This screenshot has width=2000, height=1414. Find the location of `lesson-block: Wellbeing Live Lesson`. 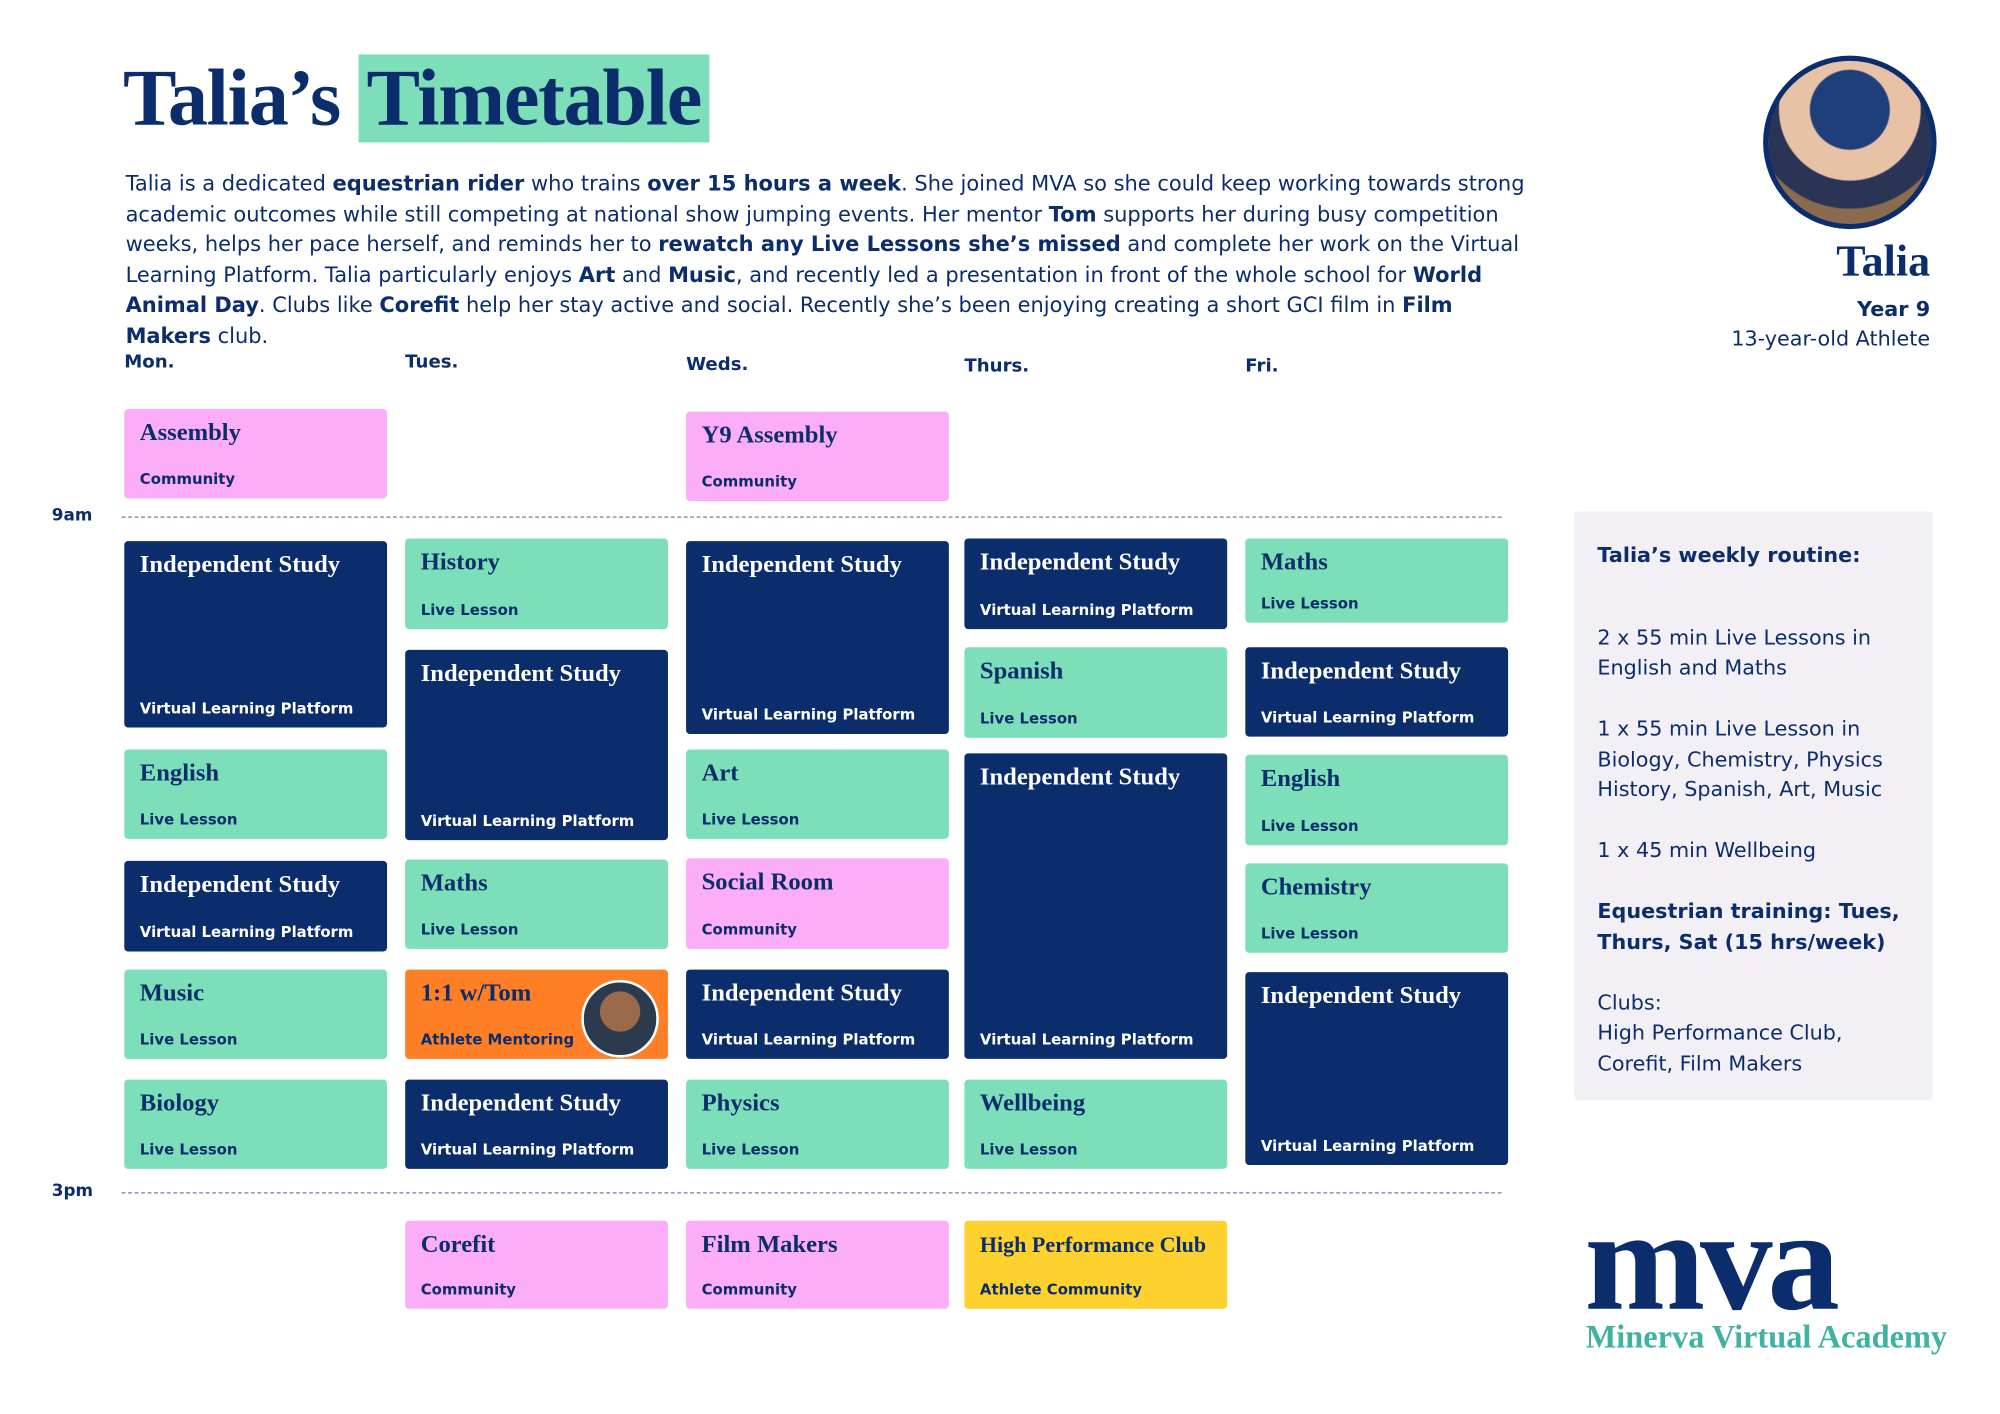

lesson-block: Wellbeing Live Lesson is located at coordinates (1096, 1124).